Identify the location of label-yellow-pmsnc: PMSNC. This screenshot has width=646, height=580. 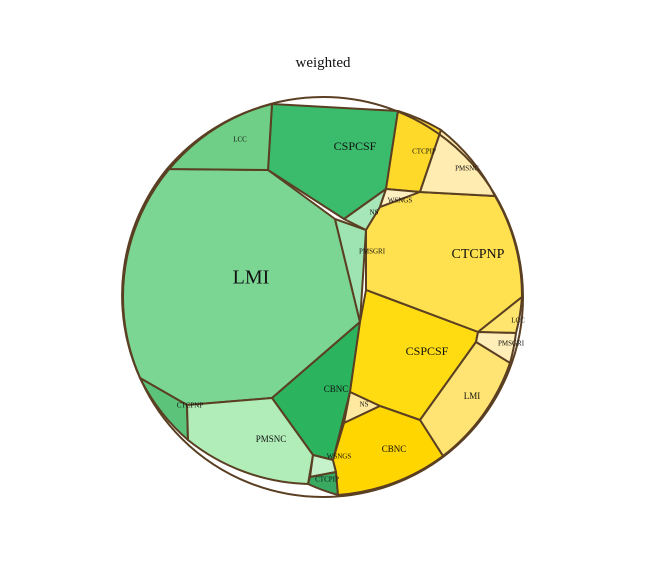
(467, 169).